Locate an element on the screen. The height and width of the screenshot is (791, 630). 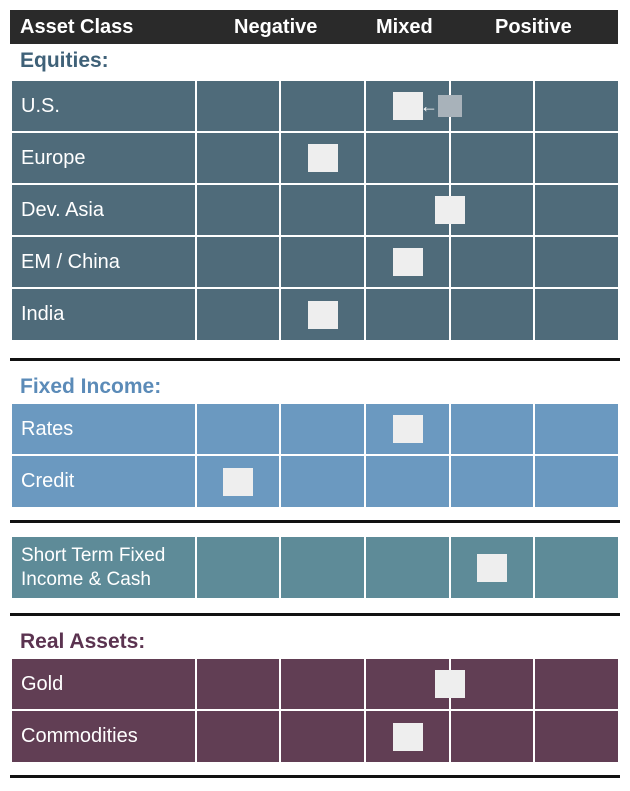
header-mixed: Mixed is located at coordinates (404, 27).